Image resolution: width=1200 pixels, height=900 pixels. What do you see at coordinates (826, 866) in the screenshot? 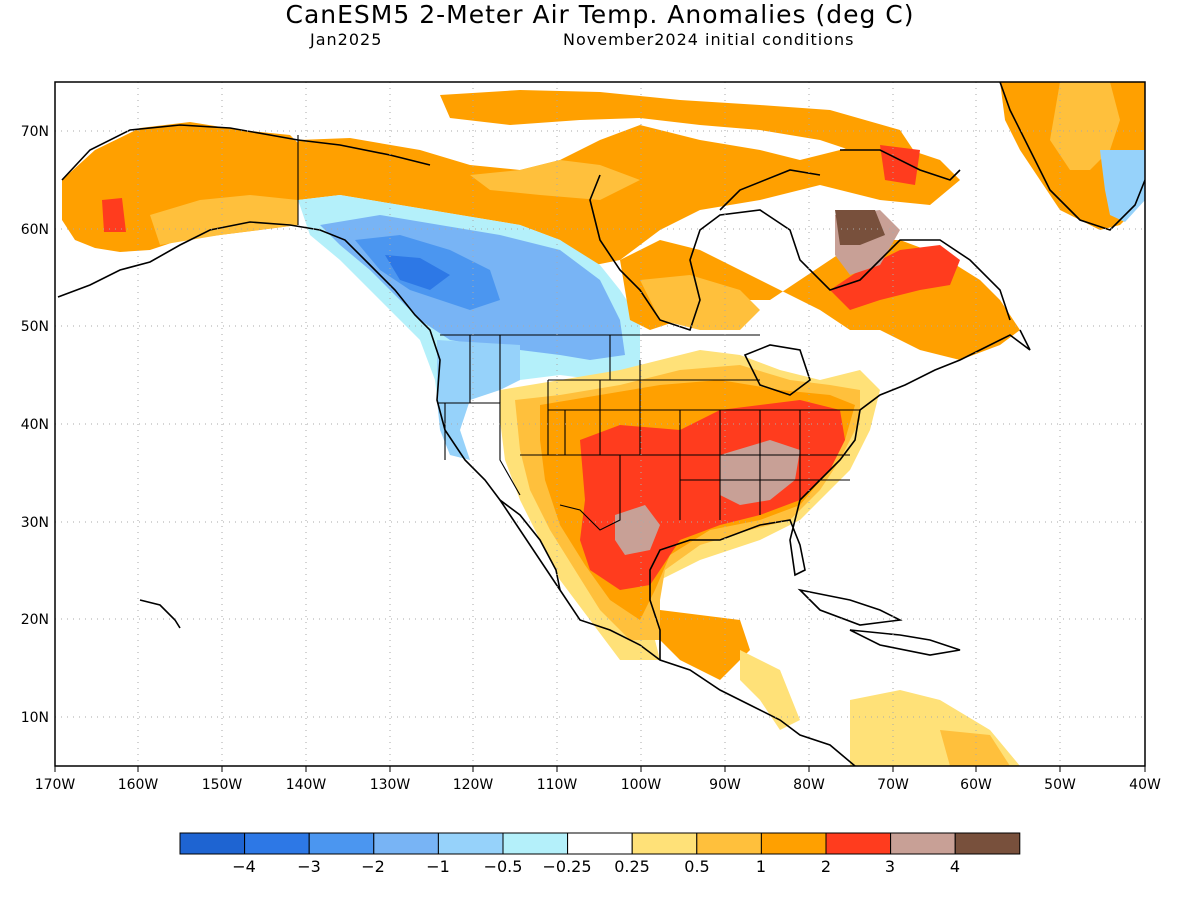
I see `colorbar-label: 2` at bounding box center [826, 866].